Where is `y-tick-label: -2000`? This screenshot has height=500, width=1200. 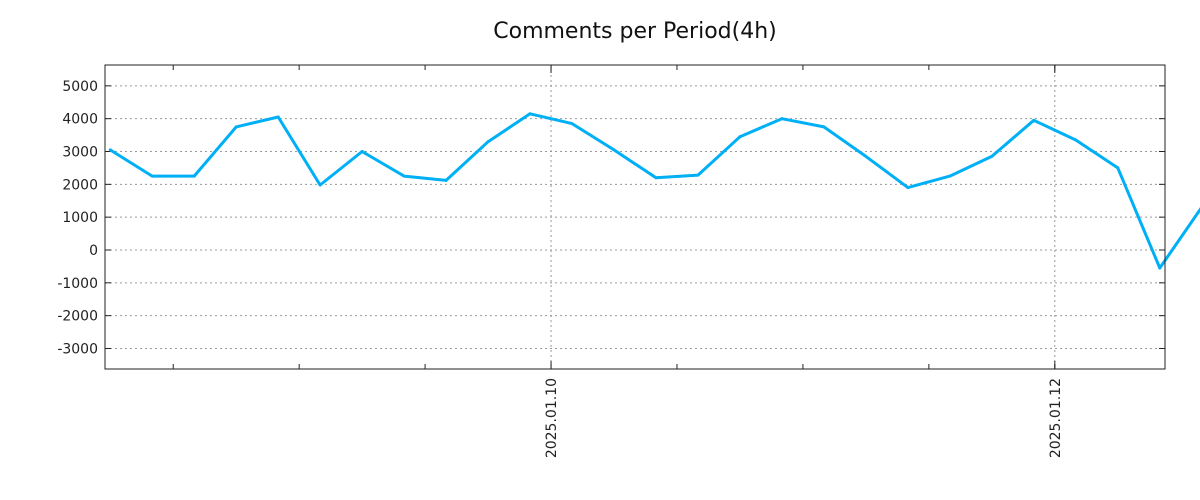
y-tick-label: -2000 is located at coordinates (77, 317).